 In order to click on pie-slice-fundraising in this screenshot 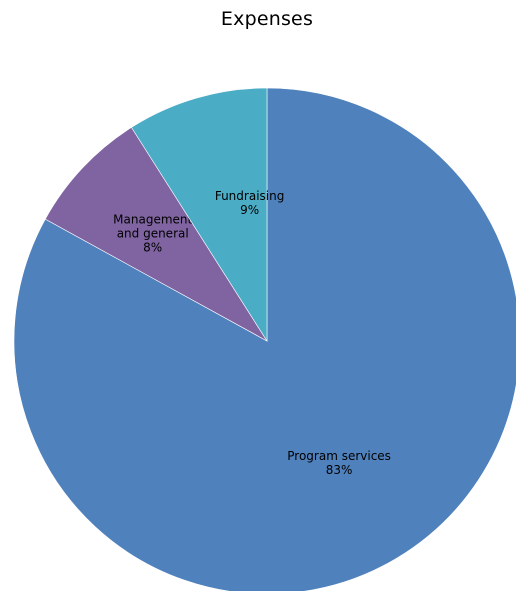, I will do `click(199, 215)`.